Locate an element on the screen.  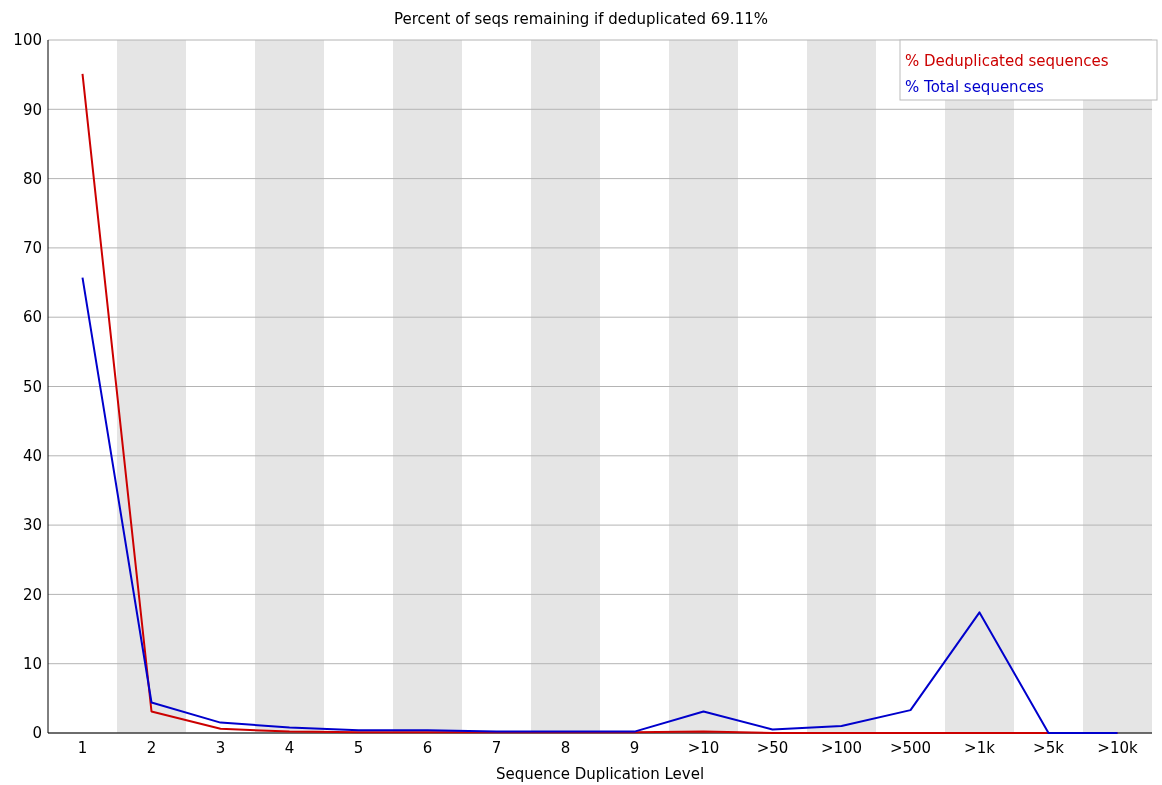
x-tick-label: >1k is located at coordinates (980, 748).